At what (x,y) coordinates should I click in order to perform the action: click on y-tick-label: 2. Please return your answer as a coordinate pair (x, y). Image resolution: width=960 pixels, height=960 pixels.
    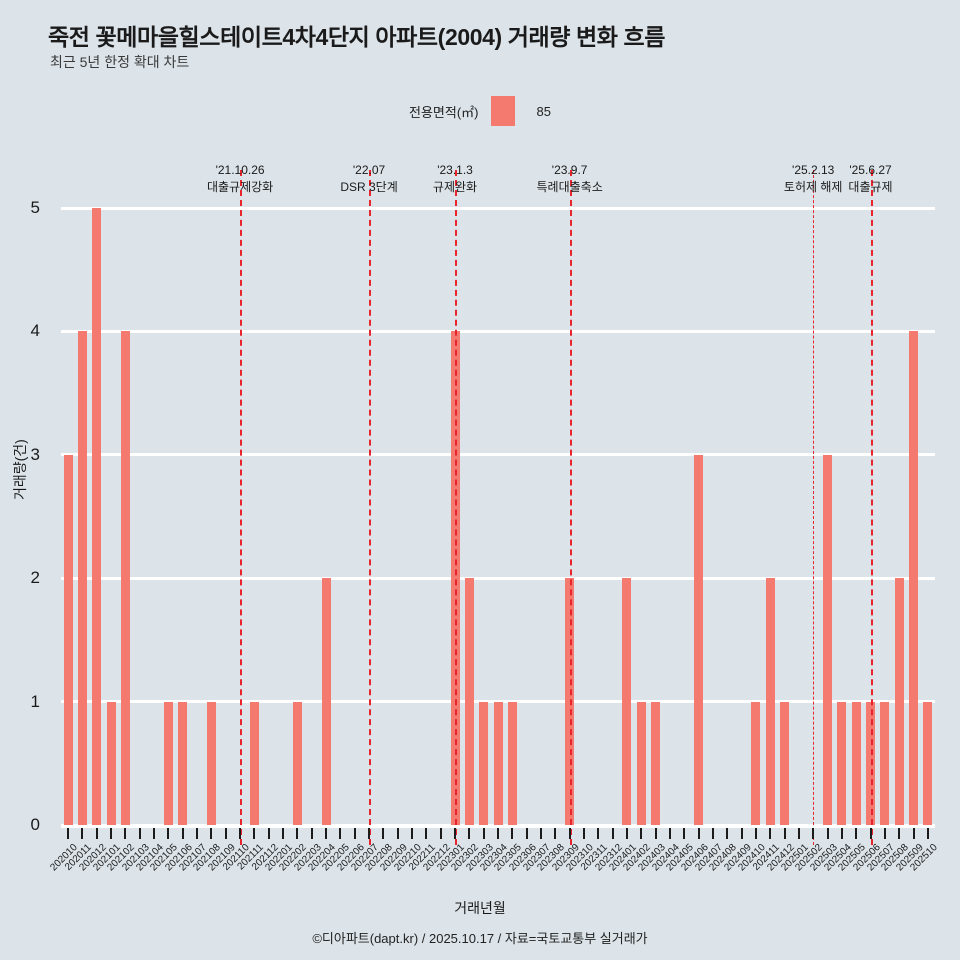
    Looking at the image, I should click on (35, 578).